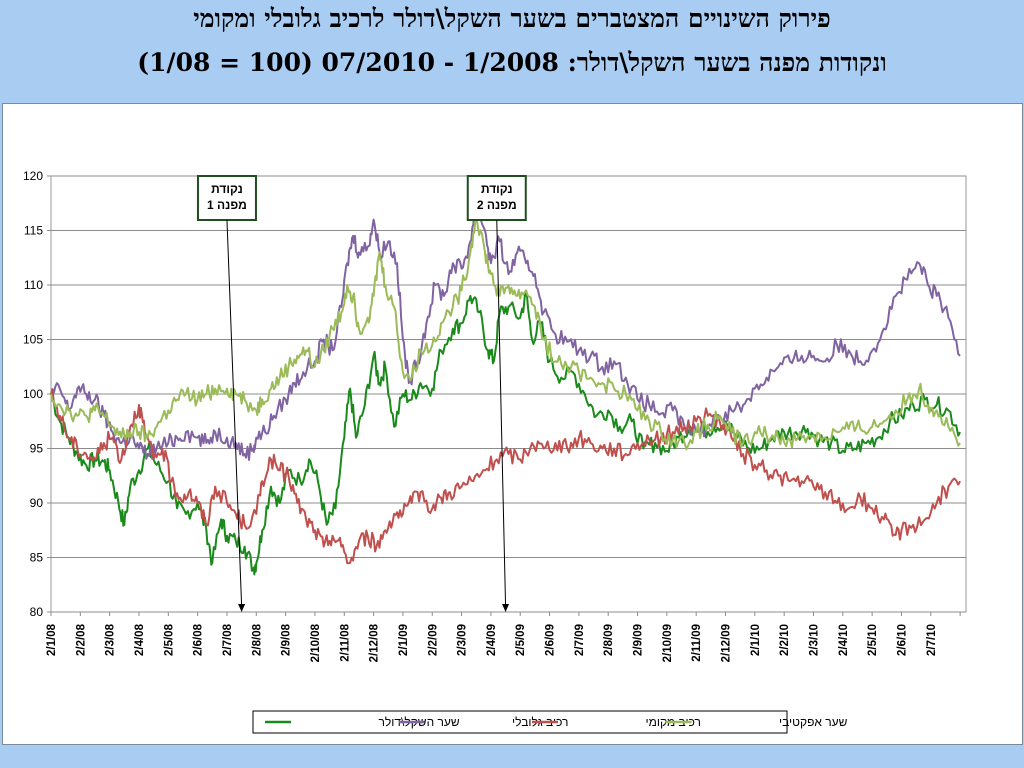  What do you see at coordinates (81, 639) in the screenshot?
I see `x-tick-label: 2/2/08` at bounding box center [81, 639].